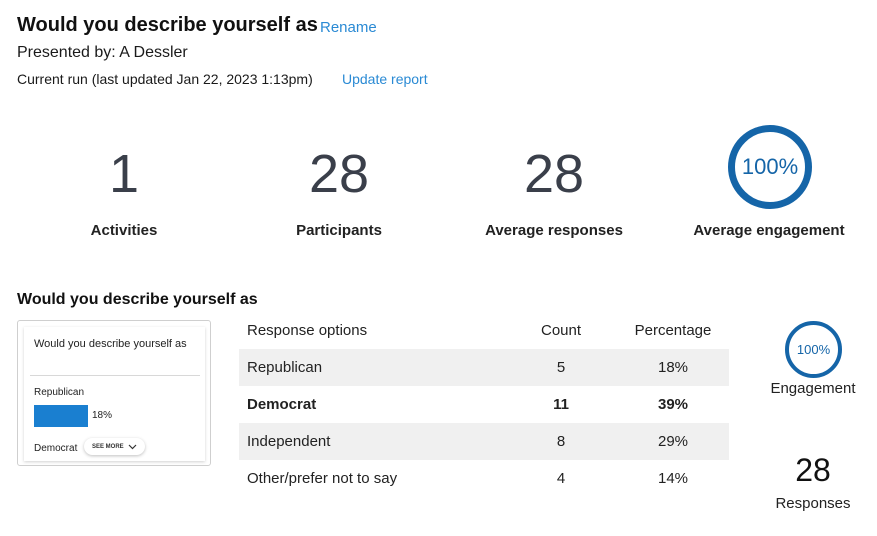  What do you see at coordinates (137, 299) in the screenshot?
I see `question-title: Would you describe yourself as` at bounding box center [137, 299].